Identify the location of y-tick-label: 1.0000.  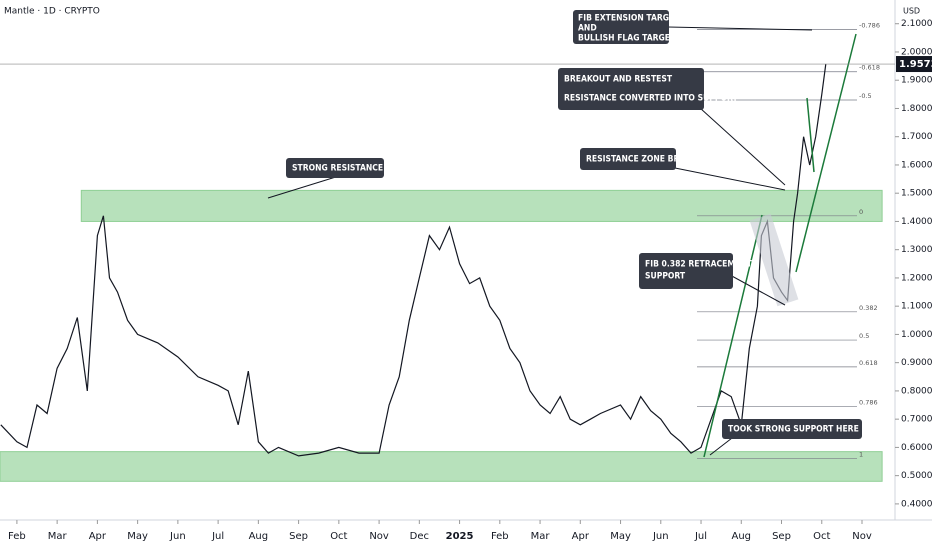
(916, 335).